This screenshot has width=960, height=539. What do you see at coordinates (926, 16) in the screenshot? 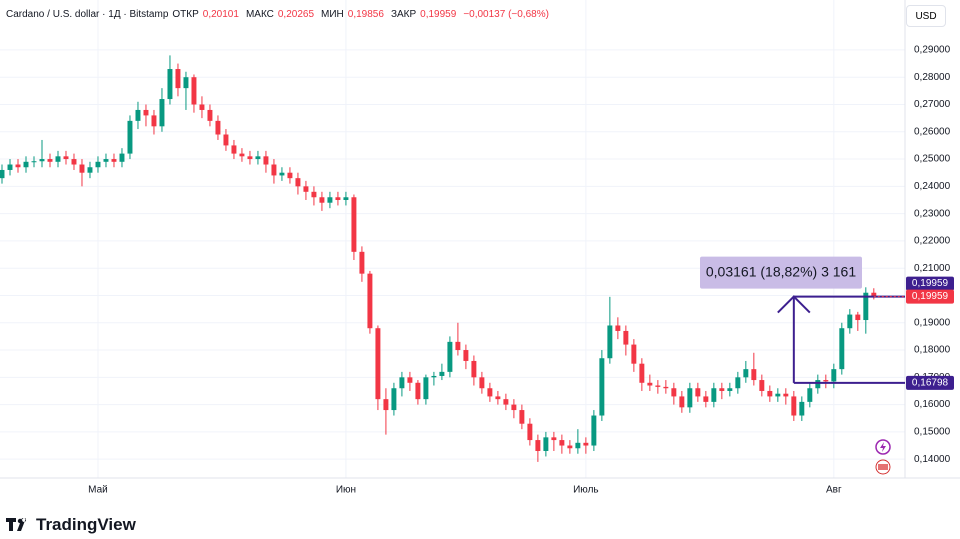
I see `currency-button: USD` at bounding box center [926, 16].